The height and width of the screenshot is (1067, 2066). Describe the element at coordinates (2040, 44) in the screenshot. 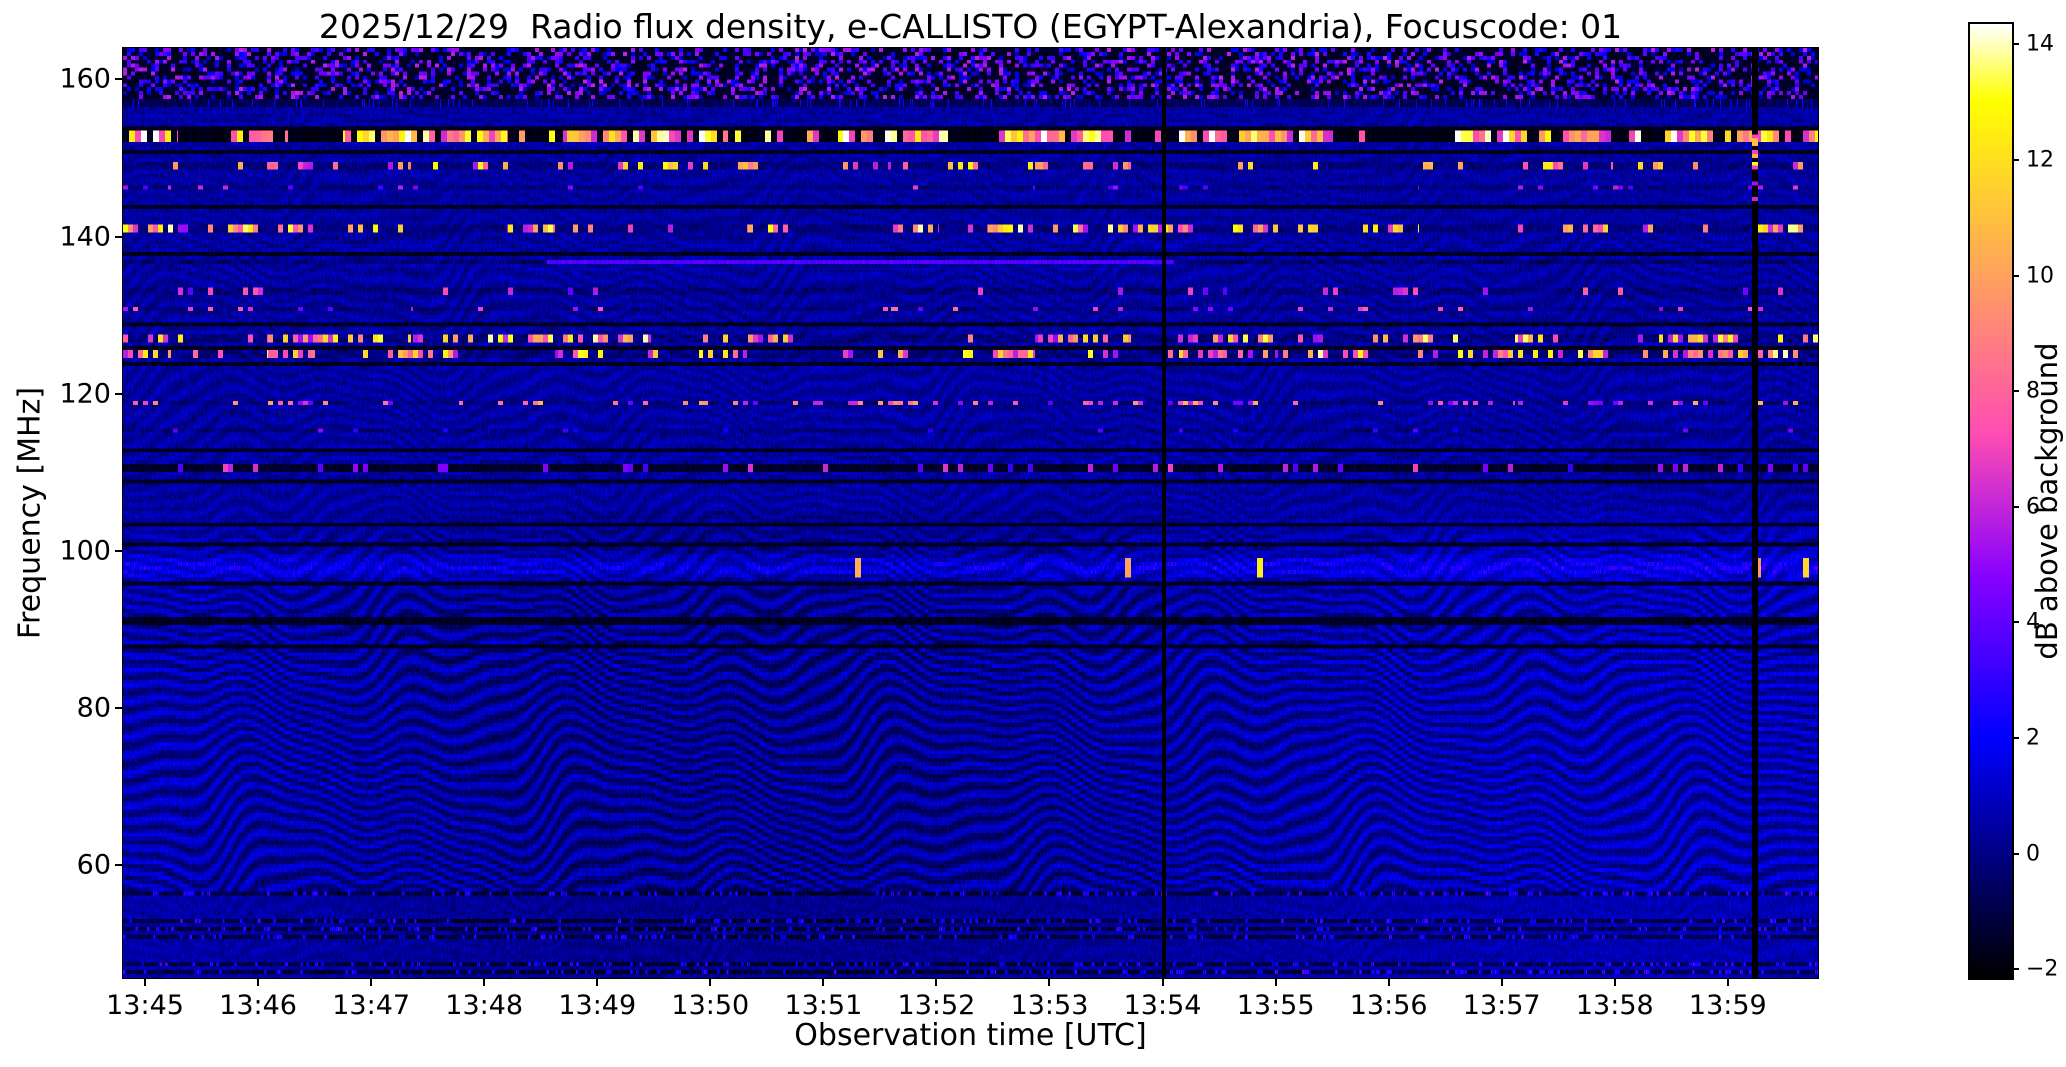

I see `colorbar-tick-label: 14` at that location.